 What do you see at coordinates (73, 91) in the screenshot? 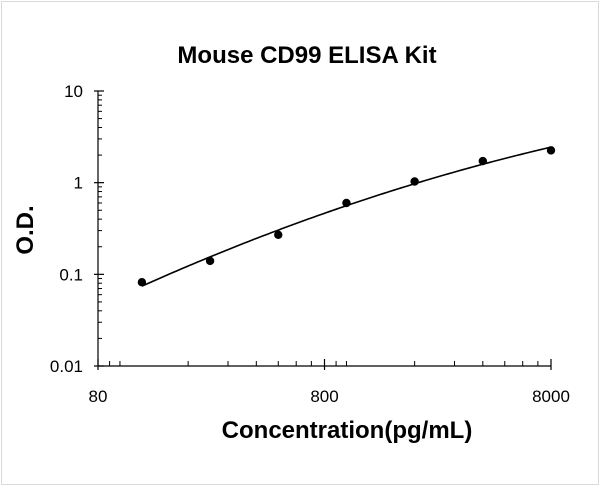
I see `y-tick-label: 10` at bounding box center [73, 91].